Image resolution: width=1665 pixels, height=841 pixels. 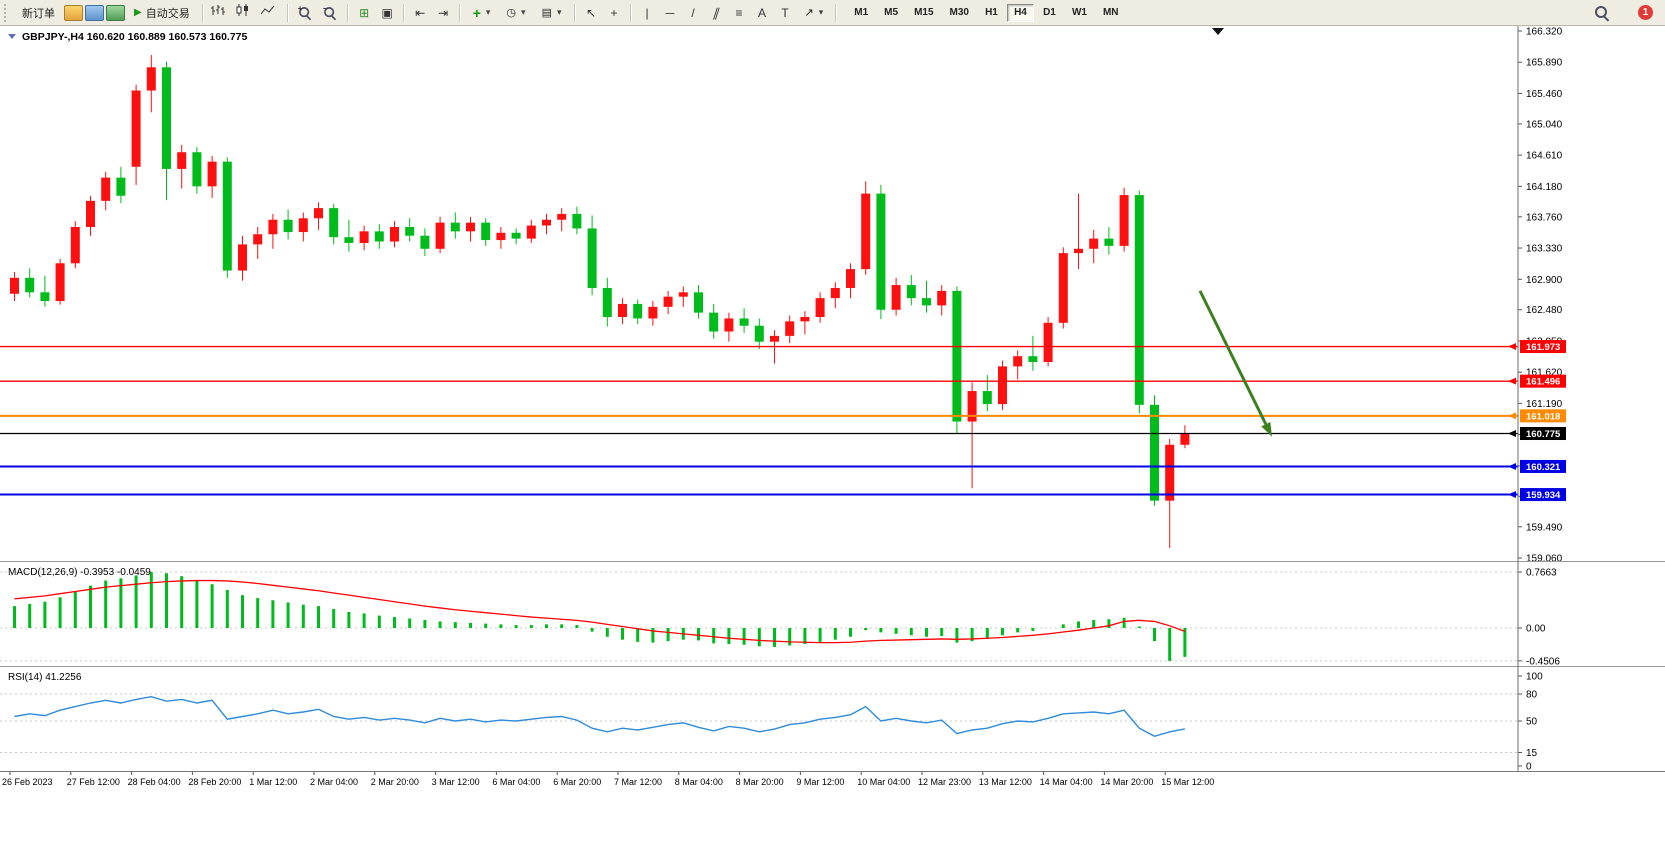 I want to click on arrow-tool-icon: ↗, so click(x=809, y=13).